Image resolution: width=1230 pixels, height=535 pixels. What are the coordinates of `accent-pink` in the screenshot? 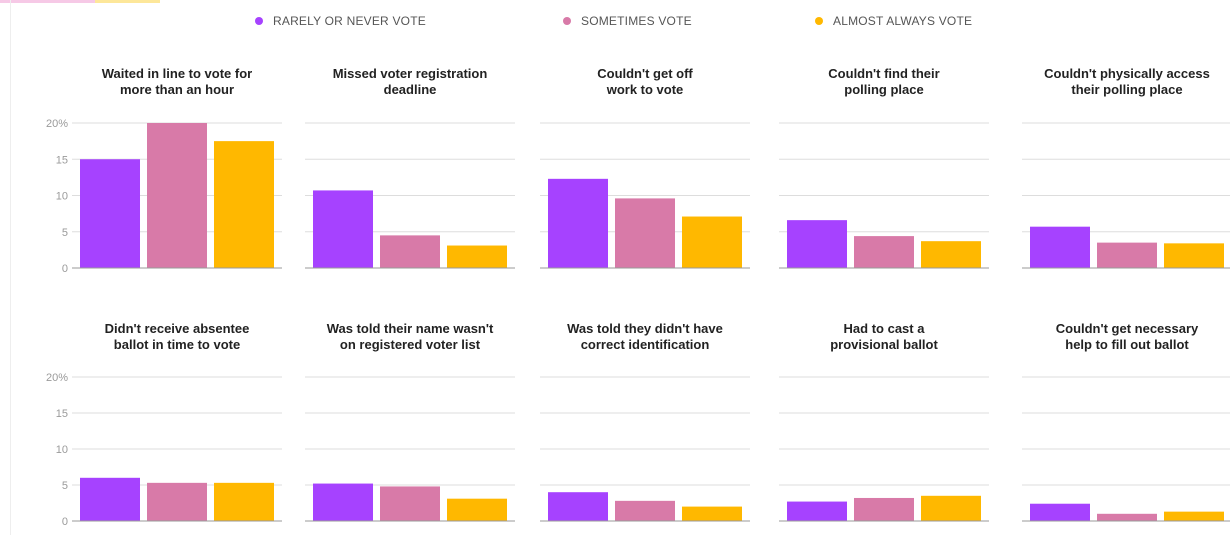 It's located at (47, 1).